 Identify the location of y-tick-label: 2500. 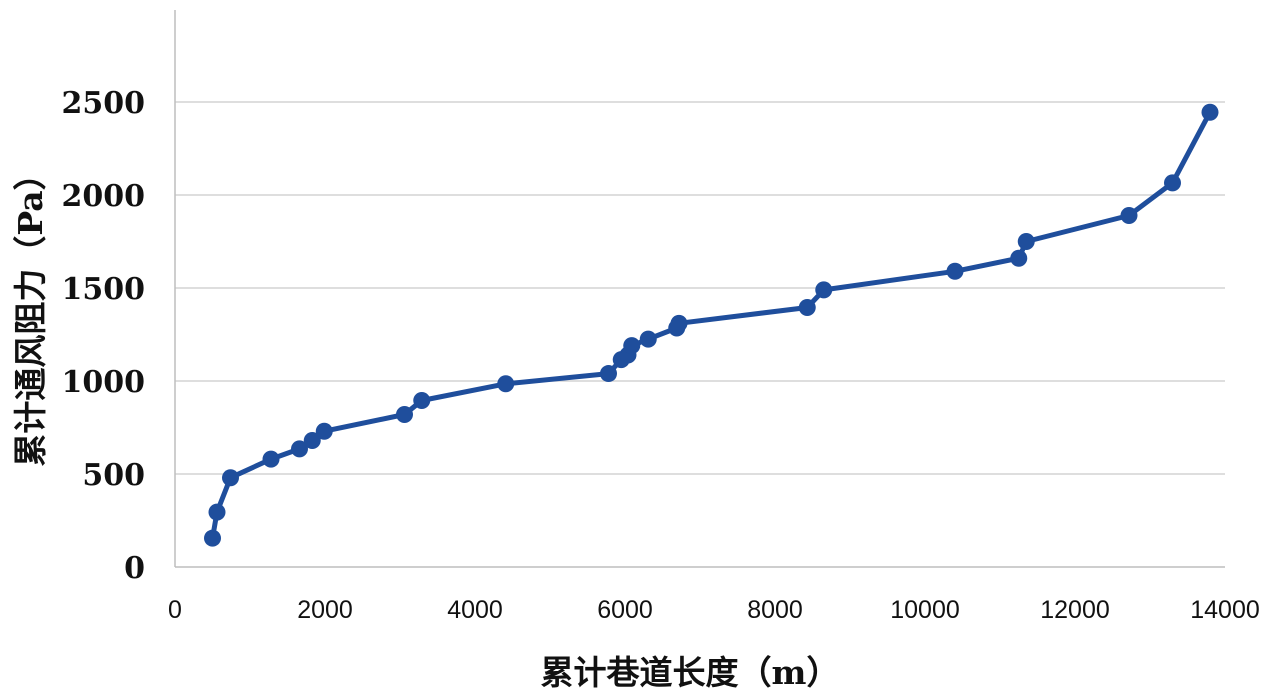
(104, 103).